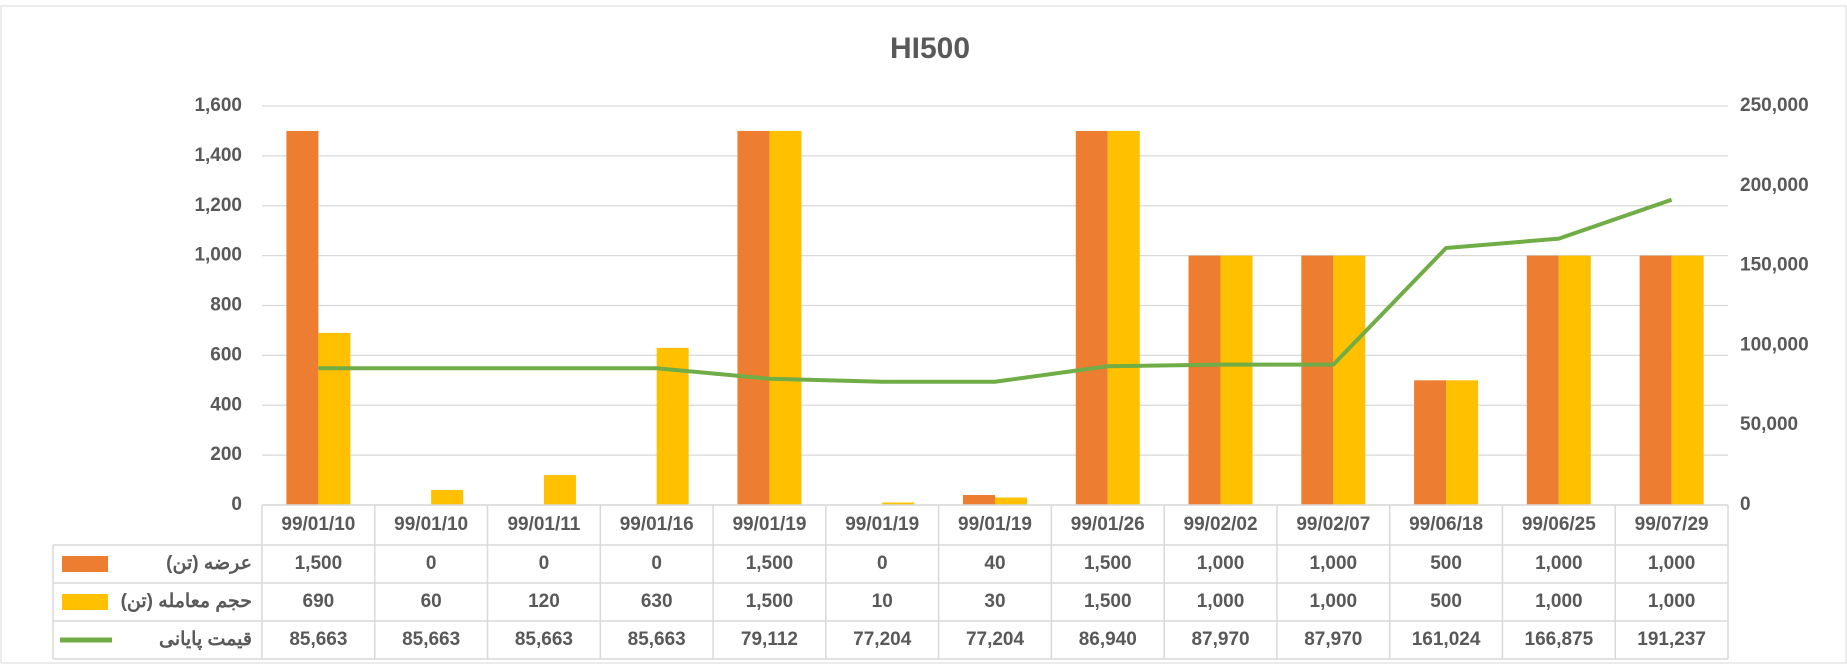 The image size is (1847, 665). What do you see at coordinates (994, 601) in the screenshot?
I see `table-value: 30` at bounding box center [994, 601].